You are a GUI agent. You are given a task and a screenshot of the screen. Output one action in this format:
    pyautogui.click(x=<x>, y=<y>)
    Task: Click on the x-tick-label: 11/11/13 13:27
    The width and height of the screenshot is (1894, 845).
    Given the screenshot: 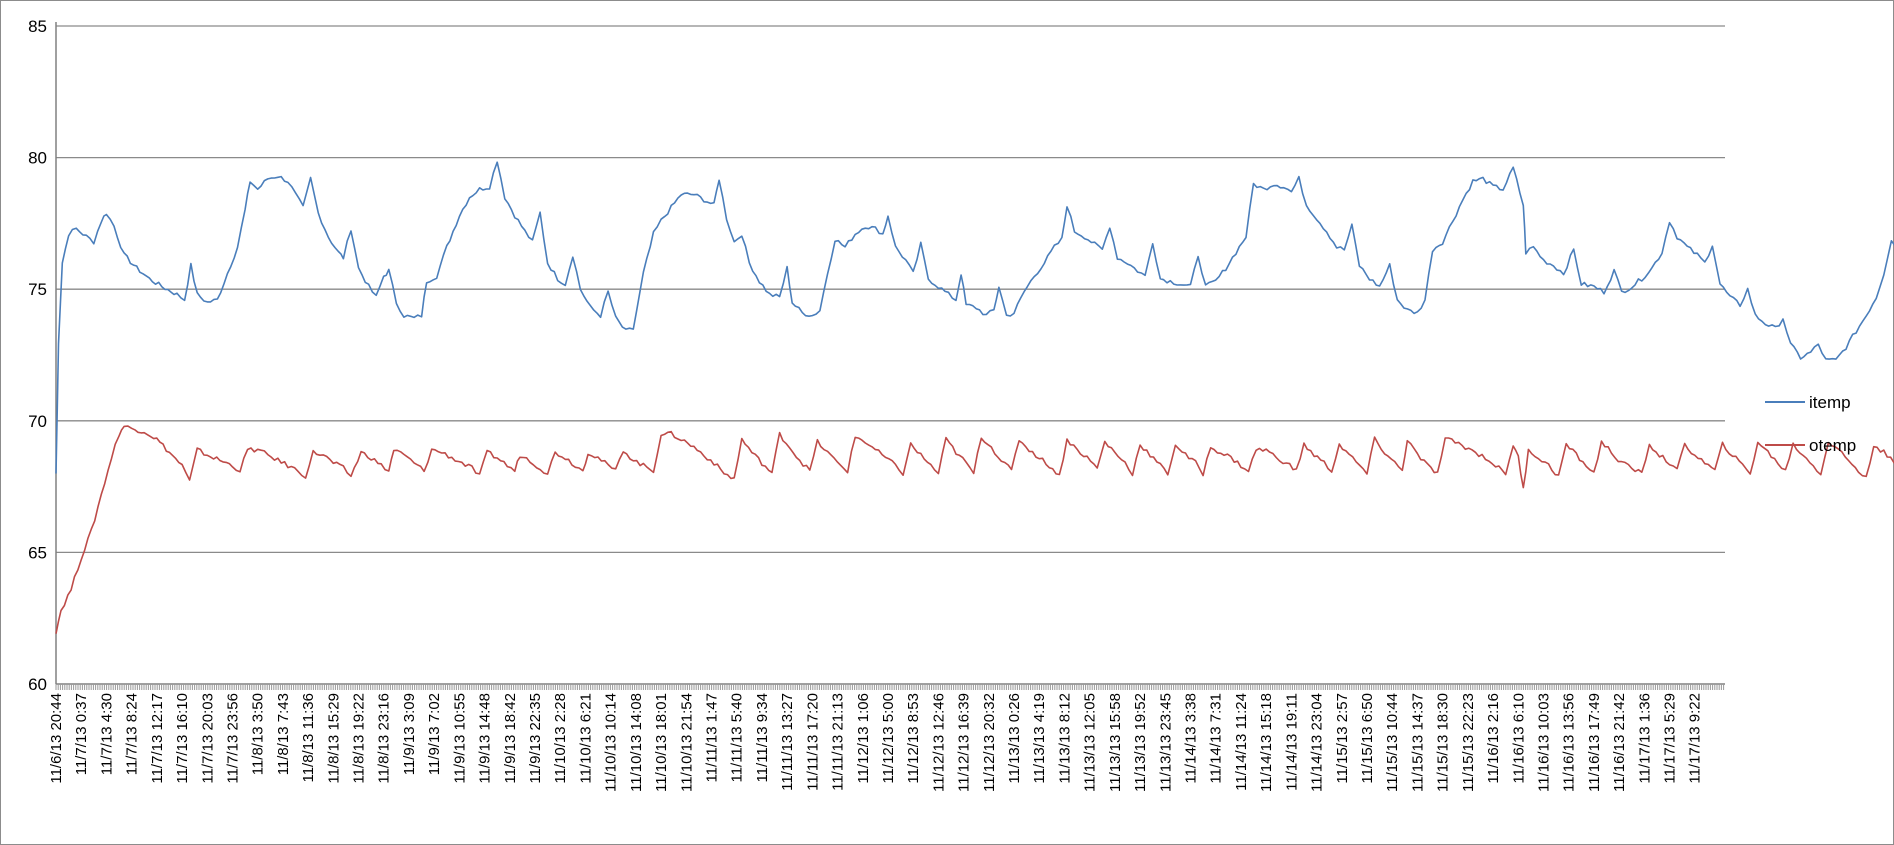 What is the action you would take?
    pyautogui.click(x=787, y=742)
    